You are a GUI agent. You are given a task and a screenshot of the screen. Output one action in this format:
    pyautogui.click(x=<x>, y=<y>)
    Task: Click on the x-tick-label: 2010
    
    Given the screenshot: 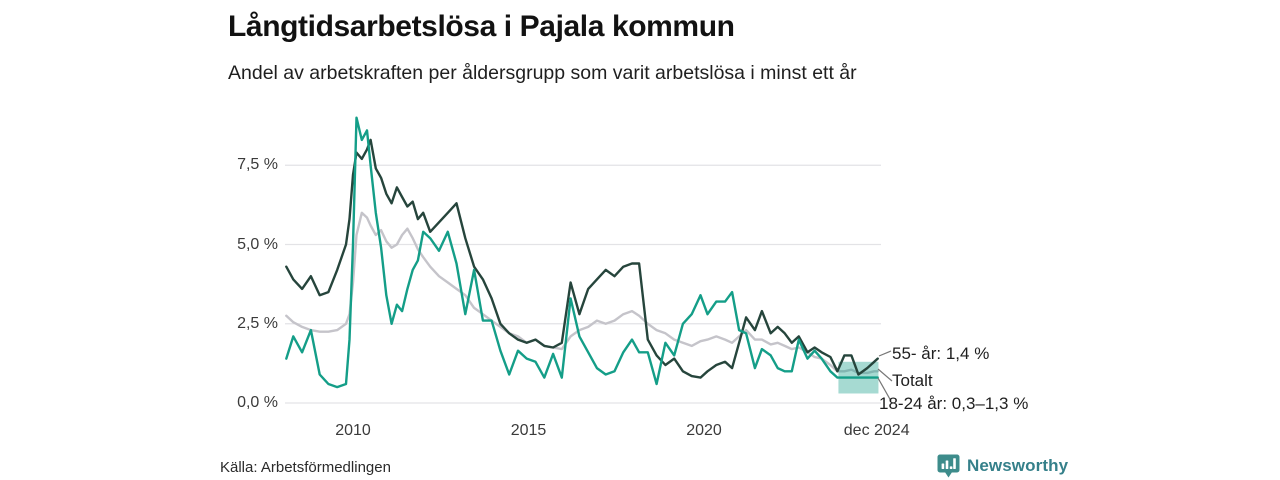 What is the action you would take?
    pyautogui.click(x=353, y=430)
    